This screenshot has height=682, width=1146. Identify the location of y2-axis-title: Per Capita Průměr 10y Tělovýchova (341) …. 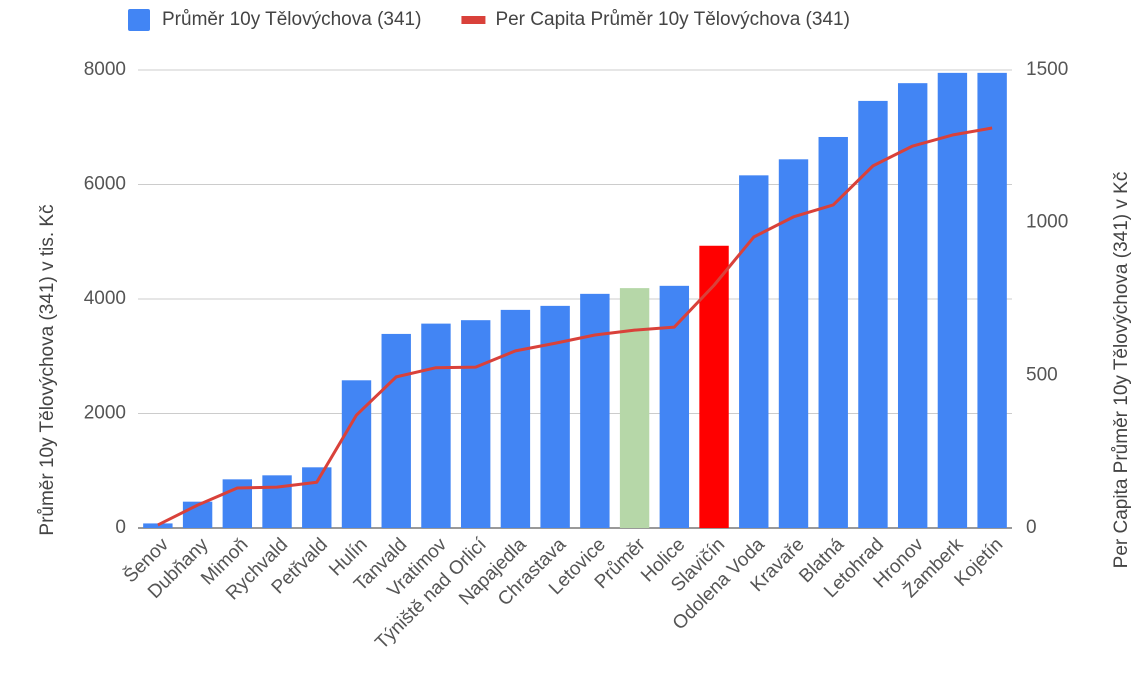
(1121, 370).